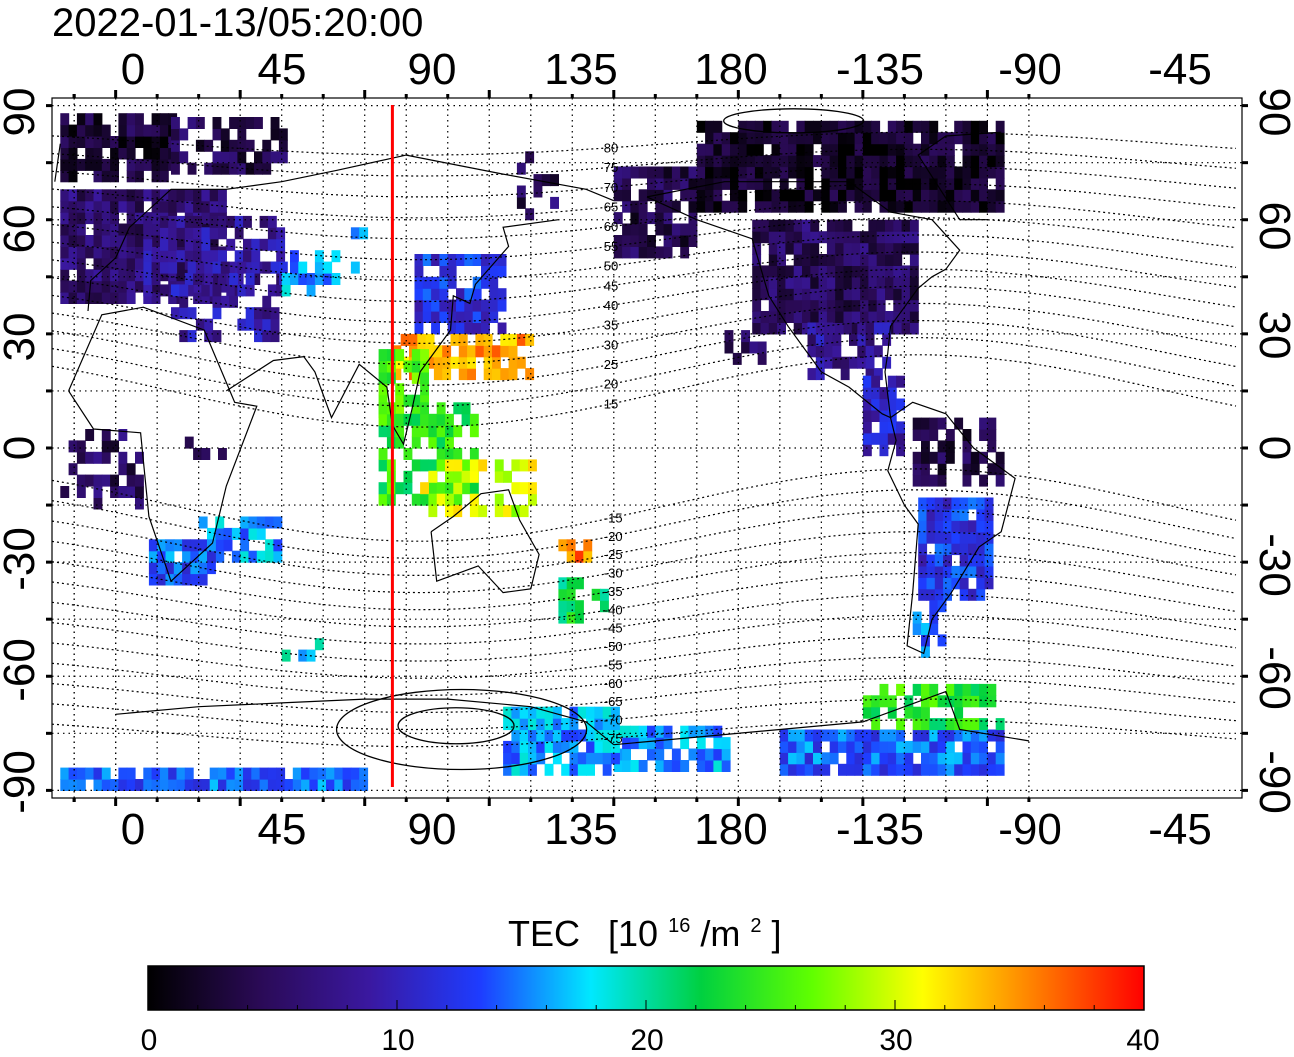 The width and height of the screenshot is (1294, 1057). Describe the element at coordinates (613, 554) in the screenshot. I see `mlat-label: -25` at that location.